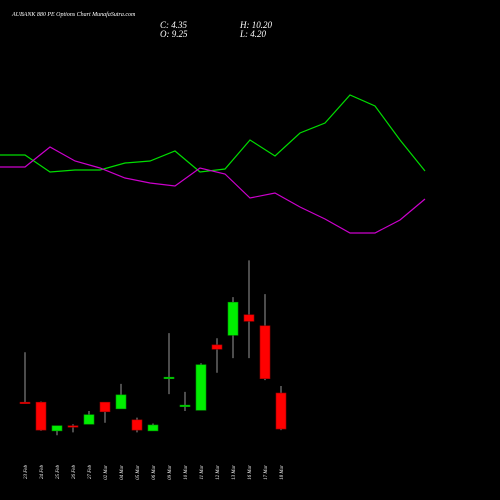 This screenshot has width=500, height=500. I want to click on x-tick-label: 25 Feb, so click(58, 472).